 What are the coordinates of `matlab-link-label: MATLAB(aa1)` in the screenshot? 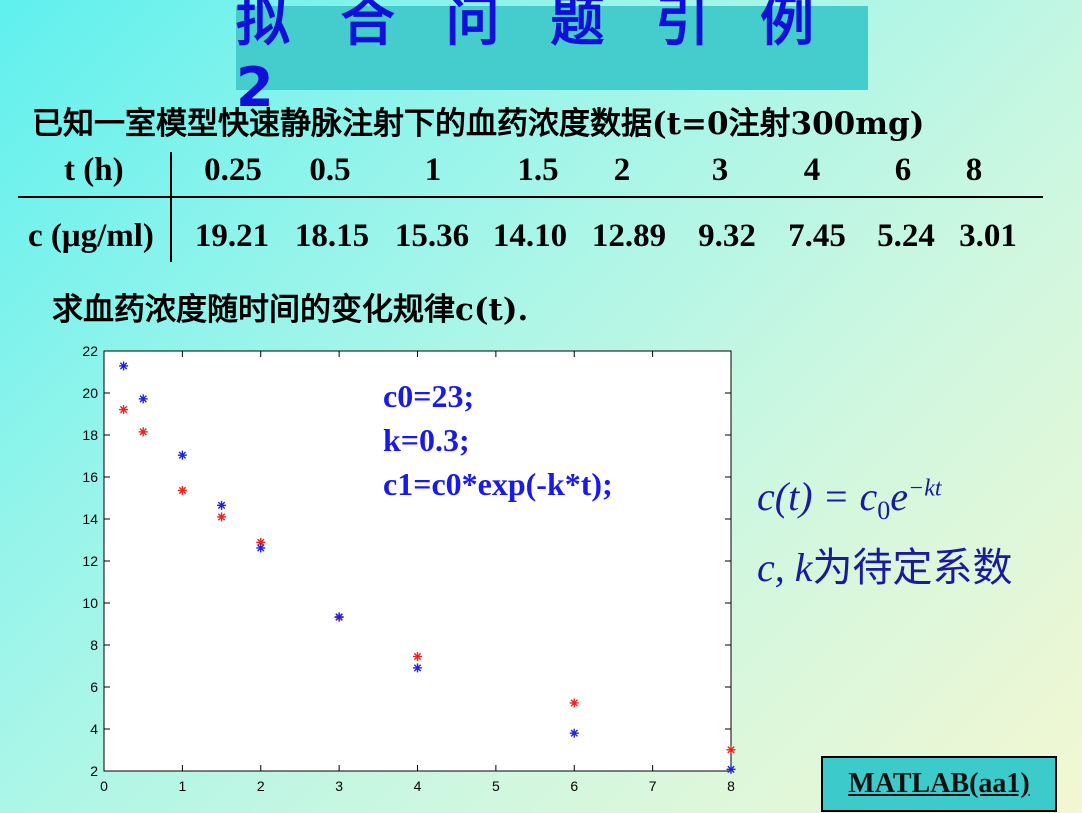 It's located at (939, 783).